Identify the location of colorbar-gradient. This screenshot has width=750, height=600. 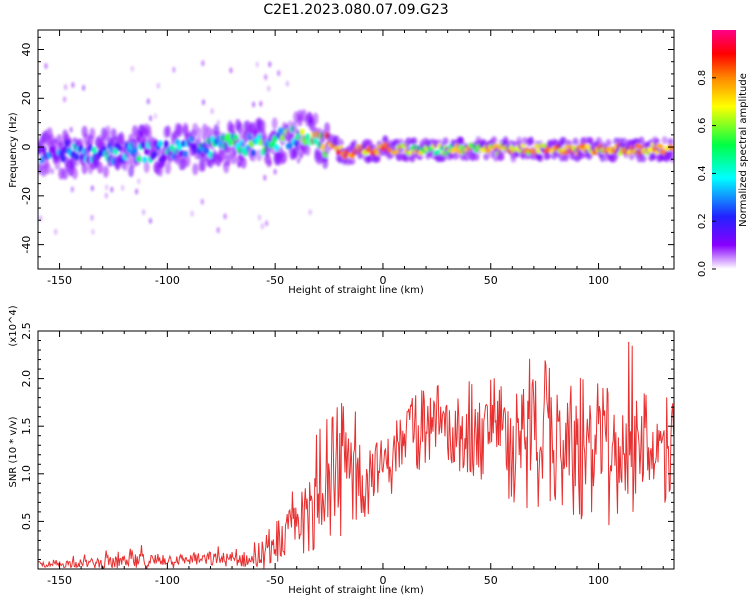
(724, 149).